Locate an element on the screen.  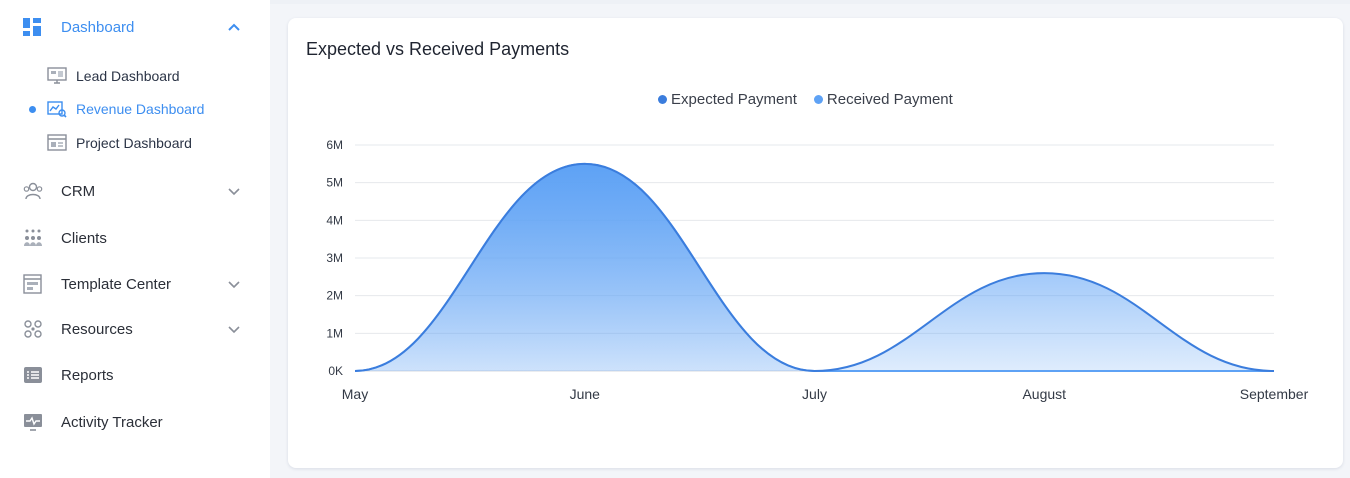
chevron-up-icon is located at coordinates (234, 27).